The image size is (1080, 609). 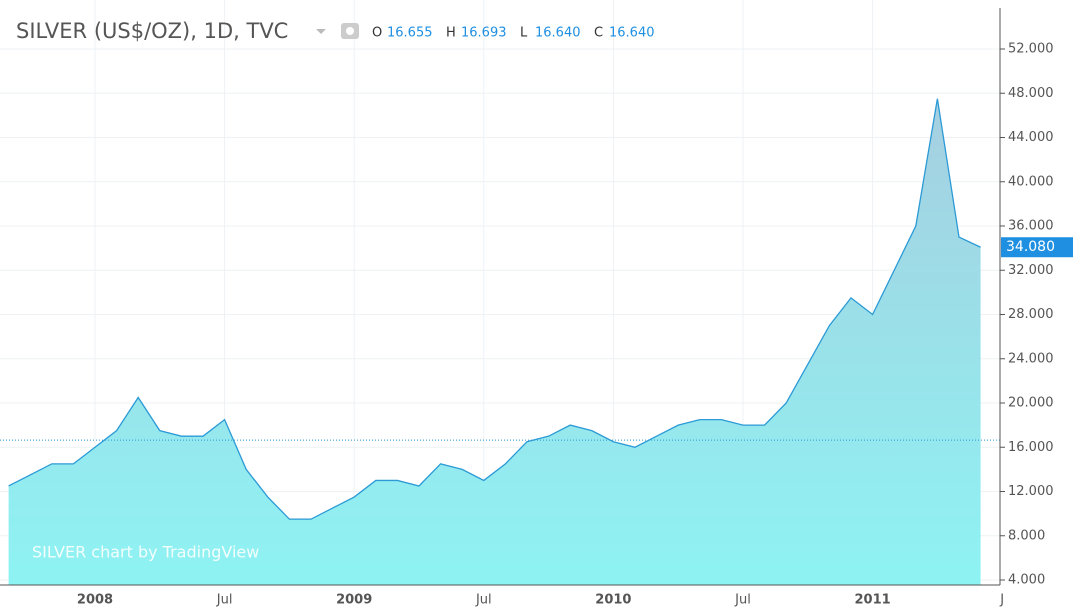 I want to click on eye-icon-pupil, so click(x=350, y=31).